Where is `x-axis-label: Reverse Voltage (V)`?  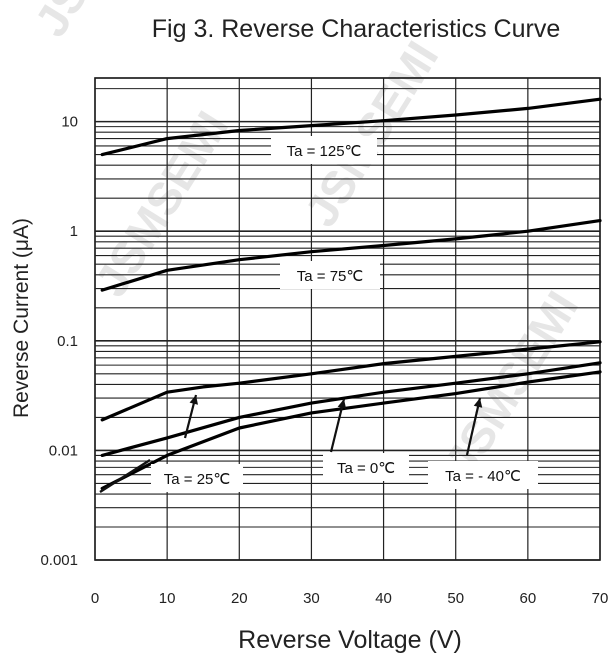 x-axis-label: Reverse Voltage (V) is located at coordinates (350, 640).